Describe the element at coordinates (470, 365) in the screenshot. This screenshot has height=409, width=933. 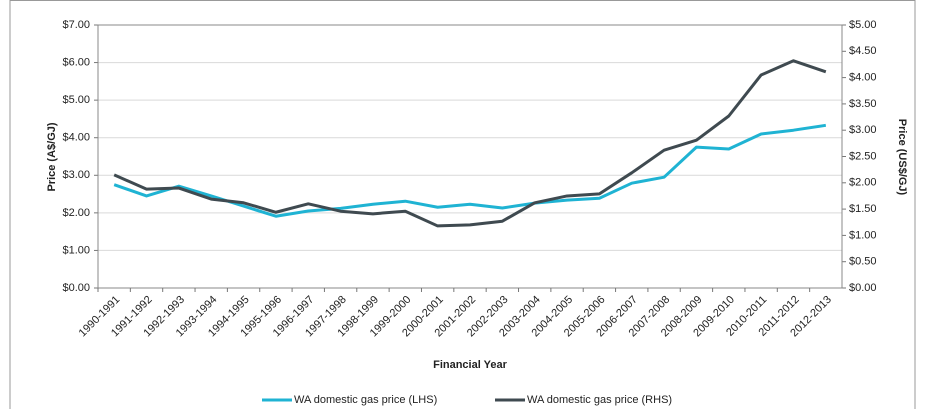
I see `x-axis-title: Financial Year` at that location.